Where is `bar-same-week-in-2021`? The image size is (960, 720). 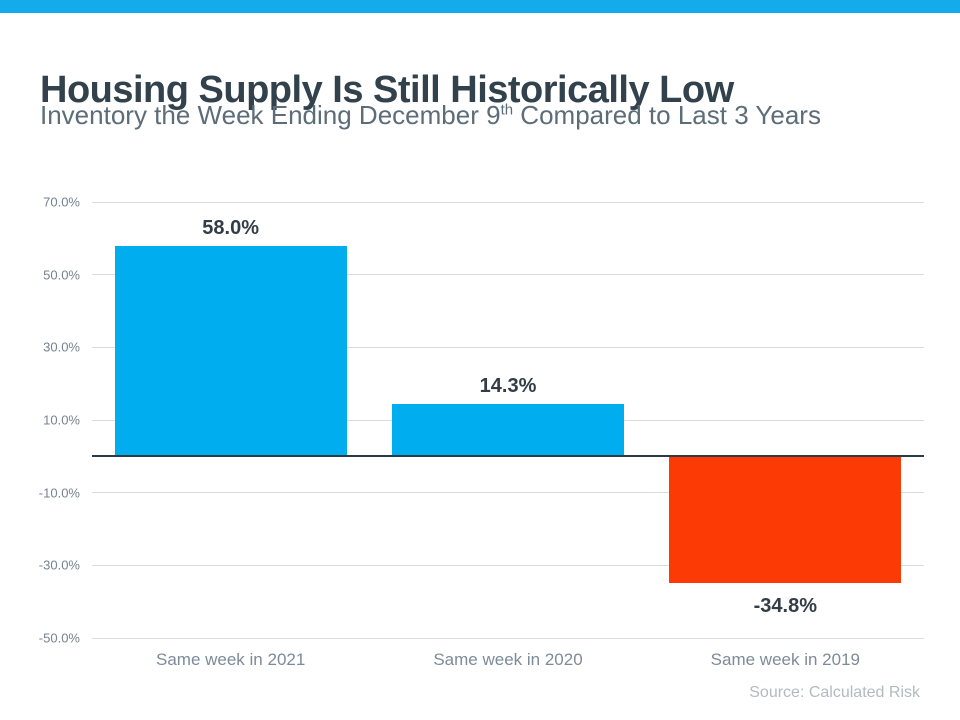 bar-same-week-in-2021 is located at coordinates (230, 351).